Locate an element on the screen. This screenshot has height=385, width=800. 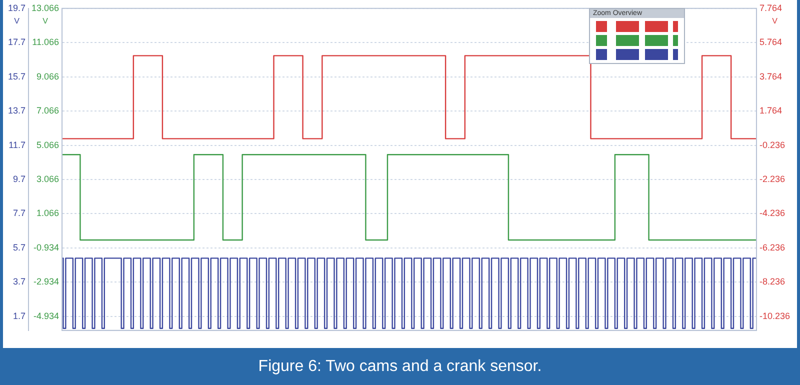
y3-tick-label: 3.764 is located at coordinates (770, 76).